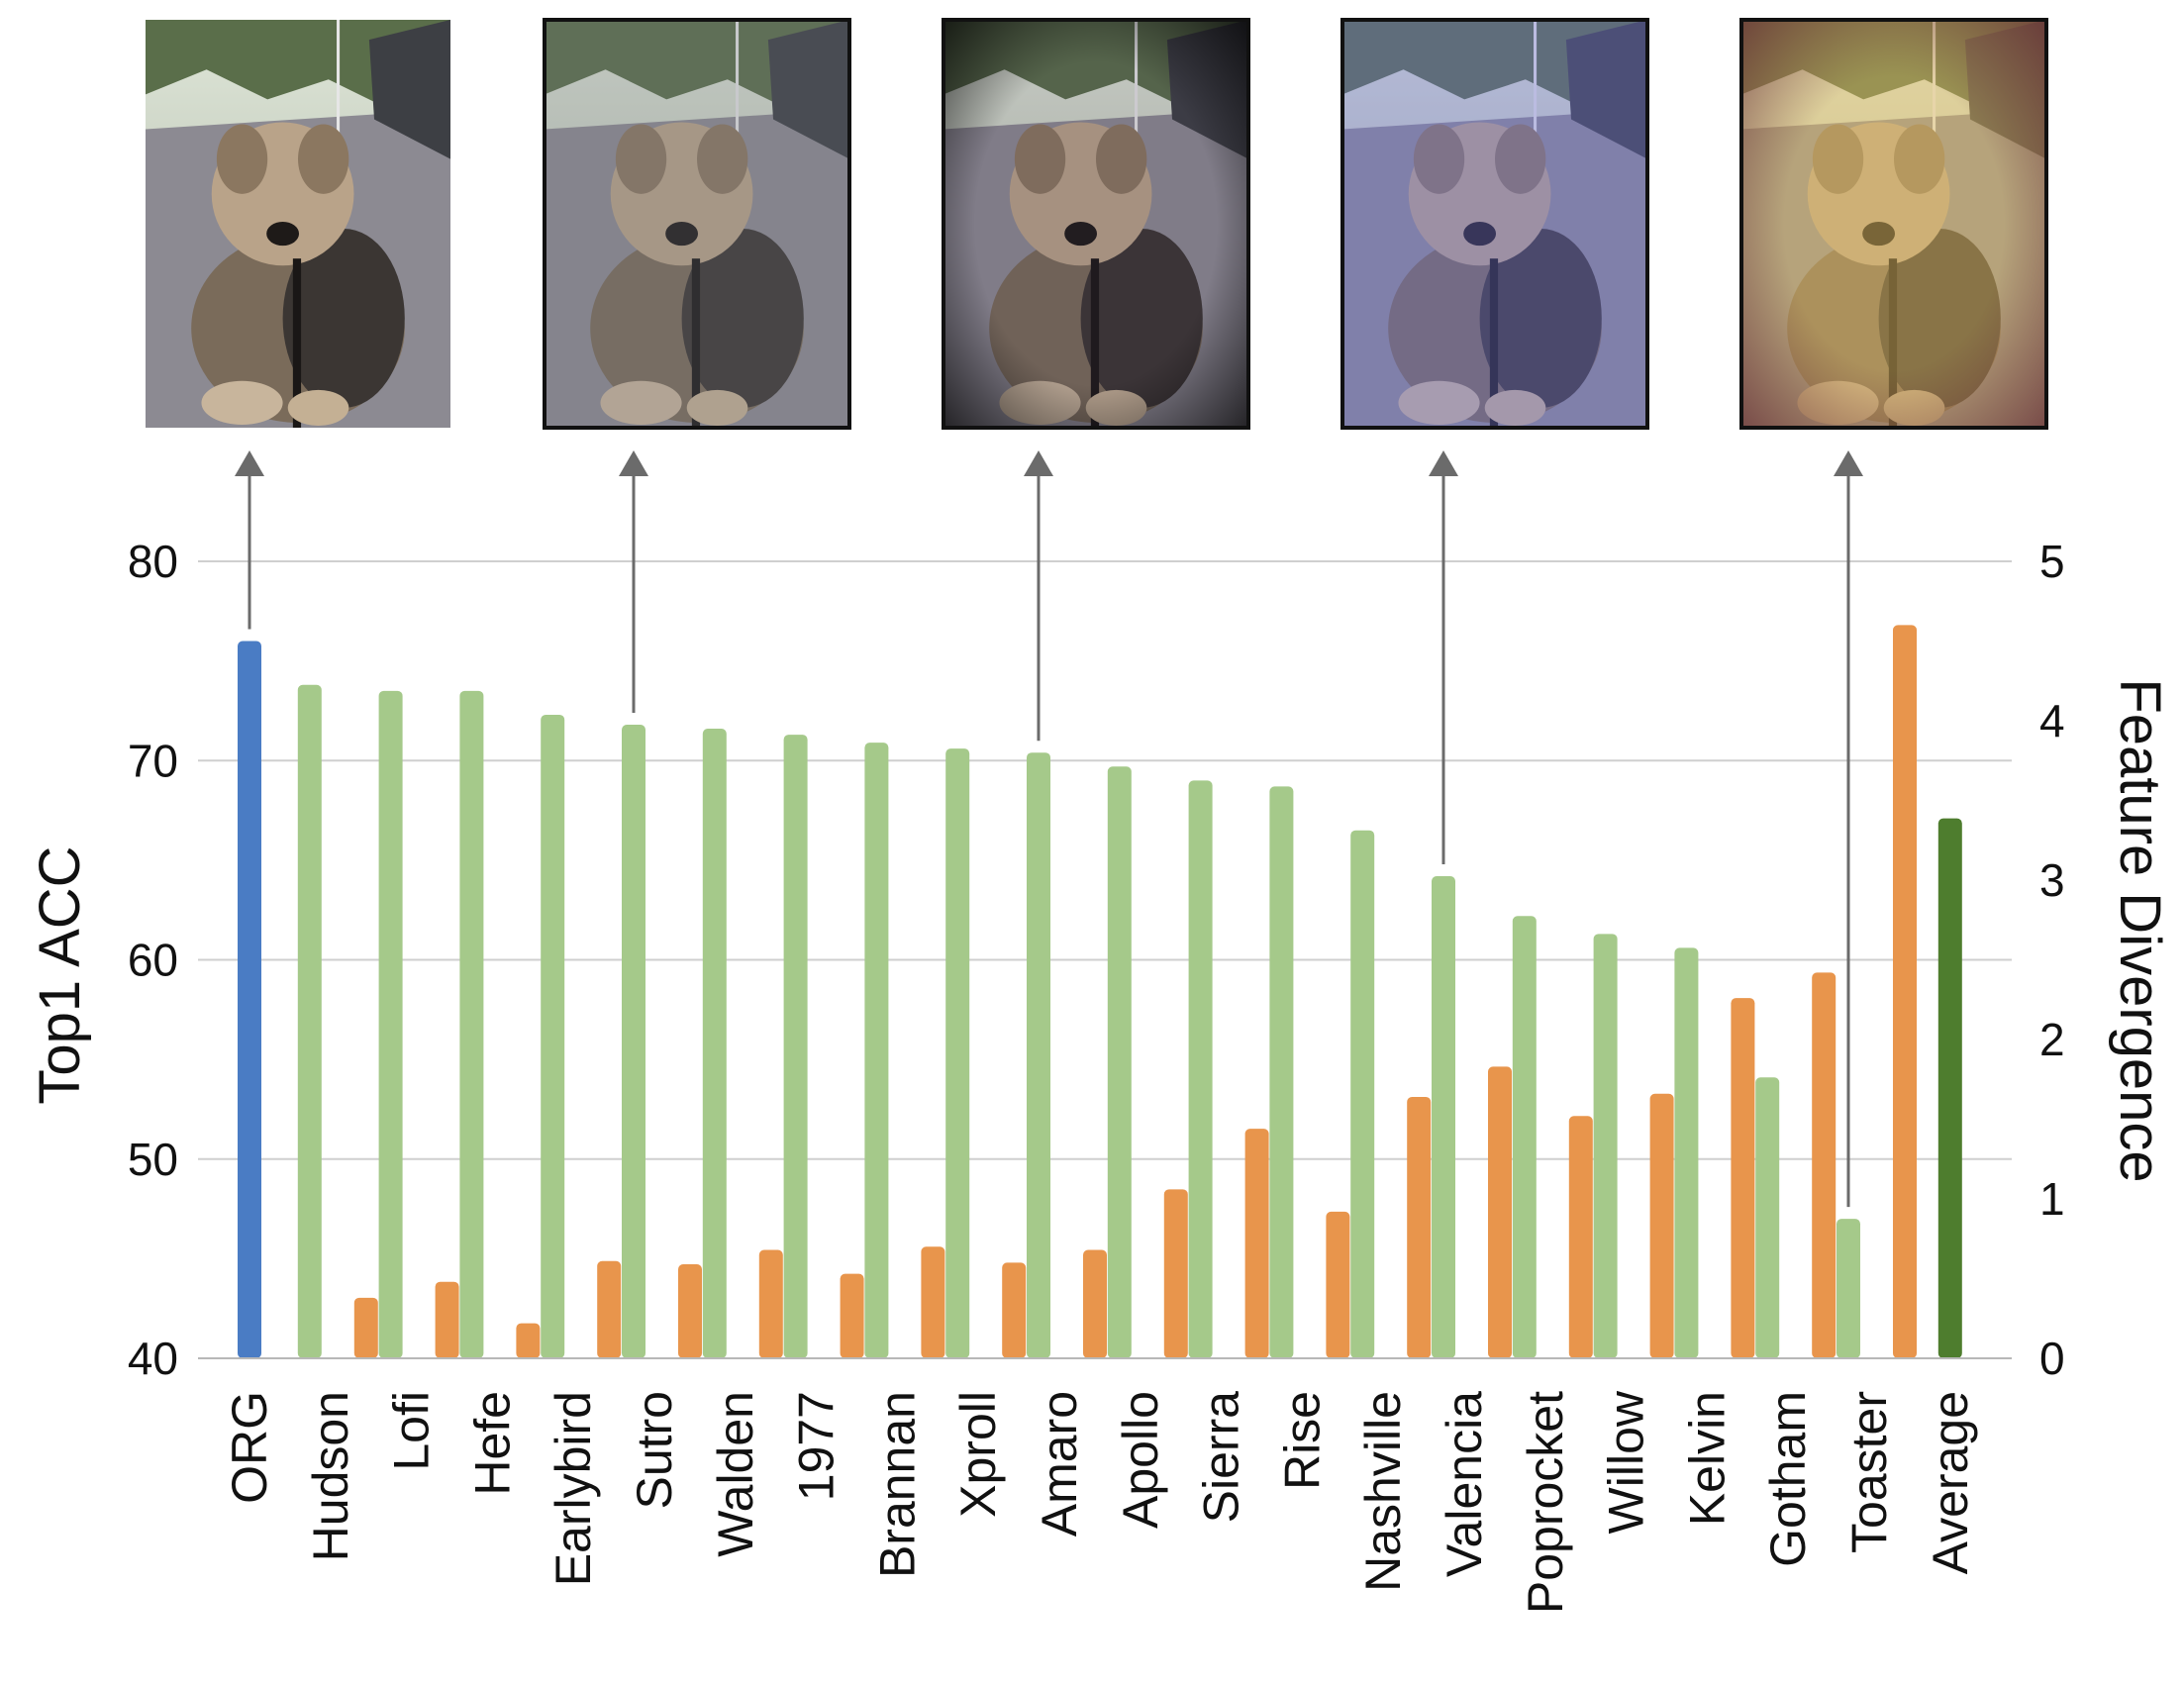 The height and width of the screenshot is (1687, 2184). What do you see at coordinates (1949, 1088) in the screenshot?
I see `bar-acc-average` at bounding box center [1949, 1088].